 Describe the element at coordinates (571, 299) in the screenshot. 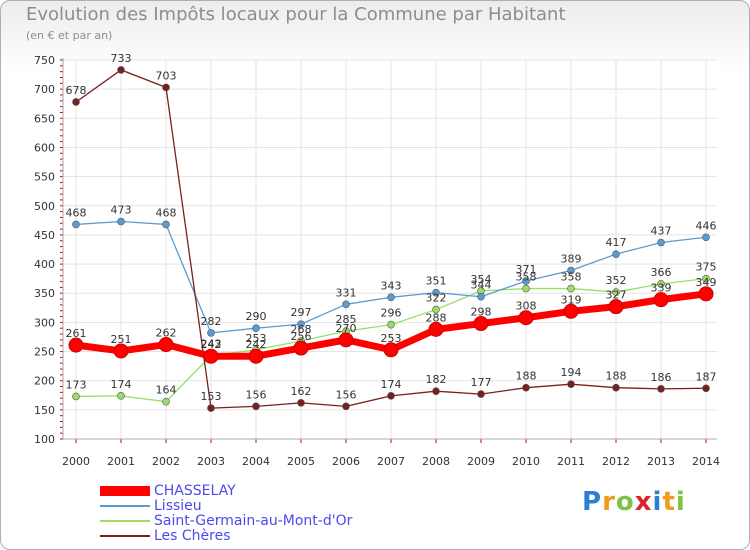

I see `data-label: 319` at that location.